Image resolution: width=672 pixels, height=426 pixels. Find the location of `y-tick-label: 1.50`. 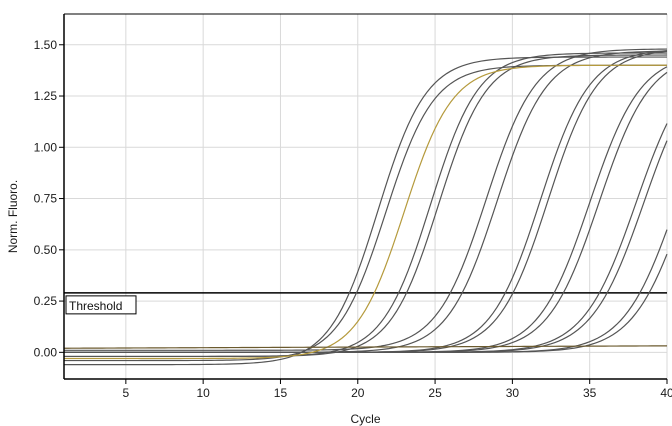

y-tick-label: 1.50 is located at coordinates (46, 45).